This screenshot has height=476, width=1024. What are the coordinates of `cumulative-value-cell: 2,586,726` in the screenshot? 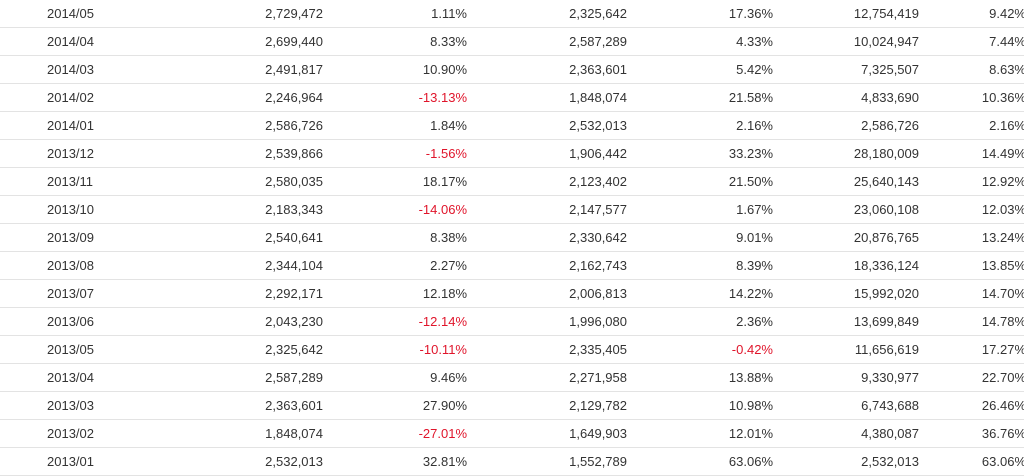 It's located at (846, 125).